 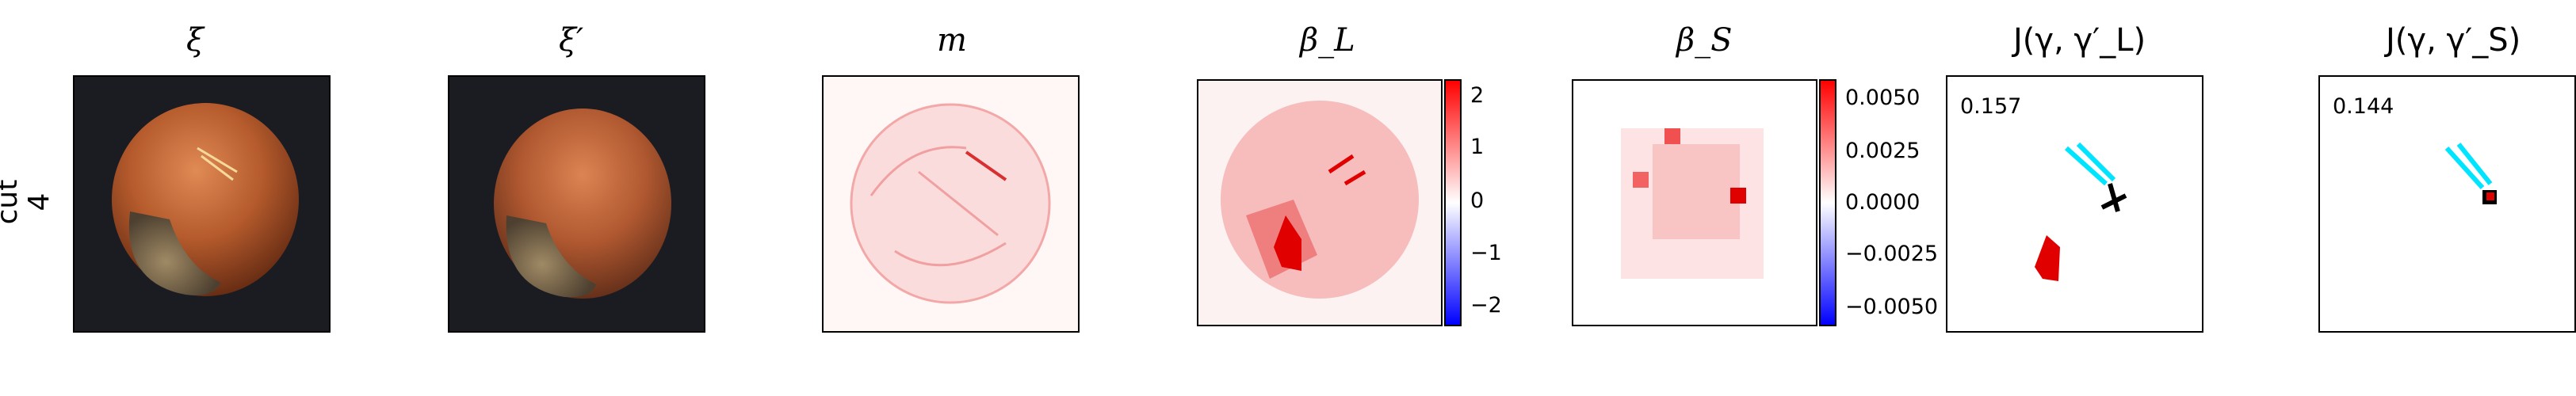 What do you see at coordinates (1991, 106) in the screenshot?
I see `score-j-l: 0.157` at bounding box center [1991, 106].